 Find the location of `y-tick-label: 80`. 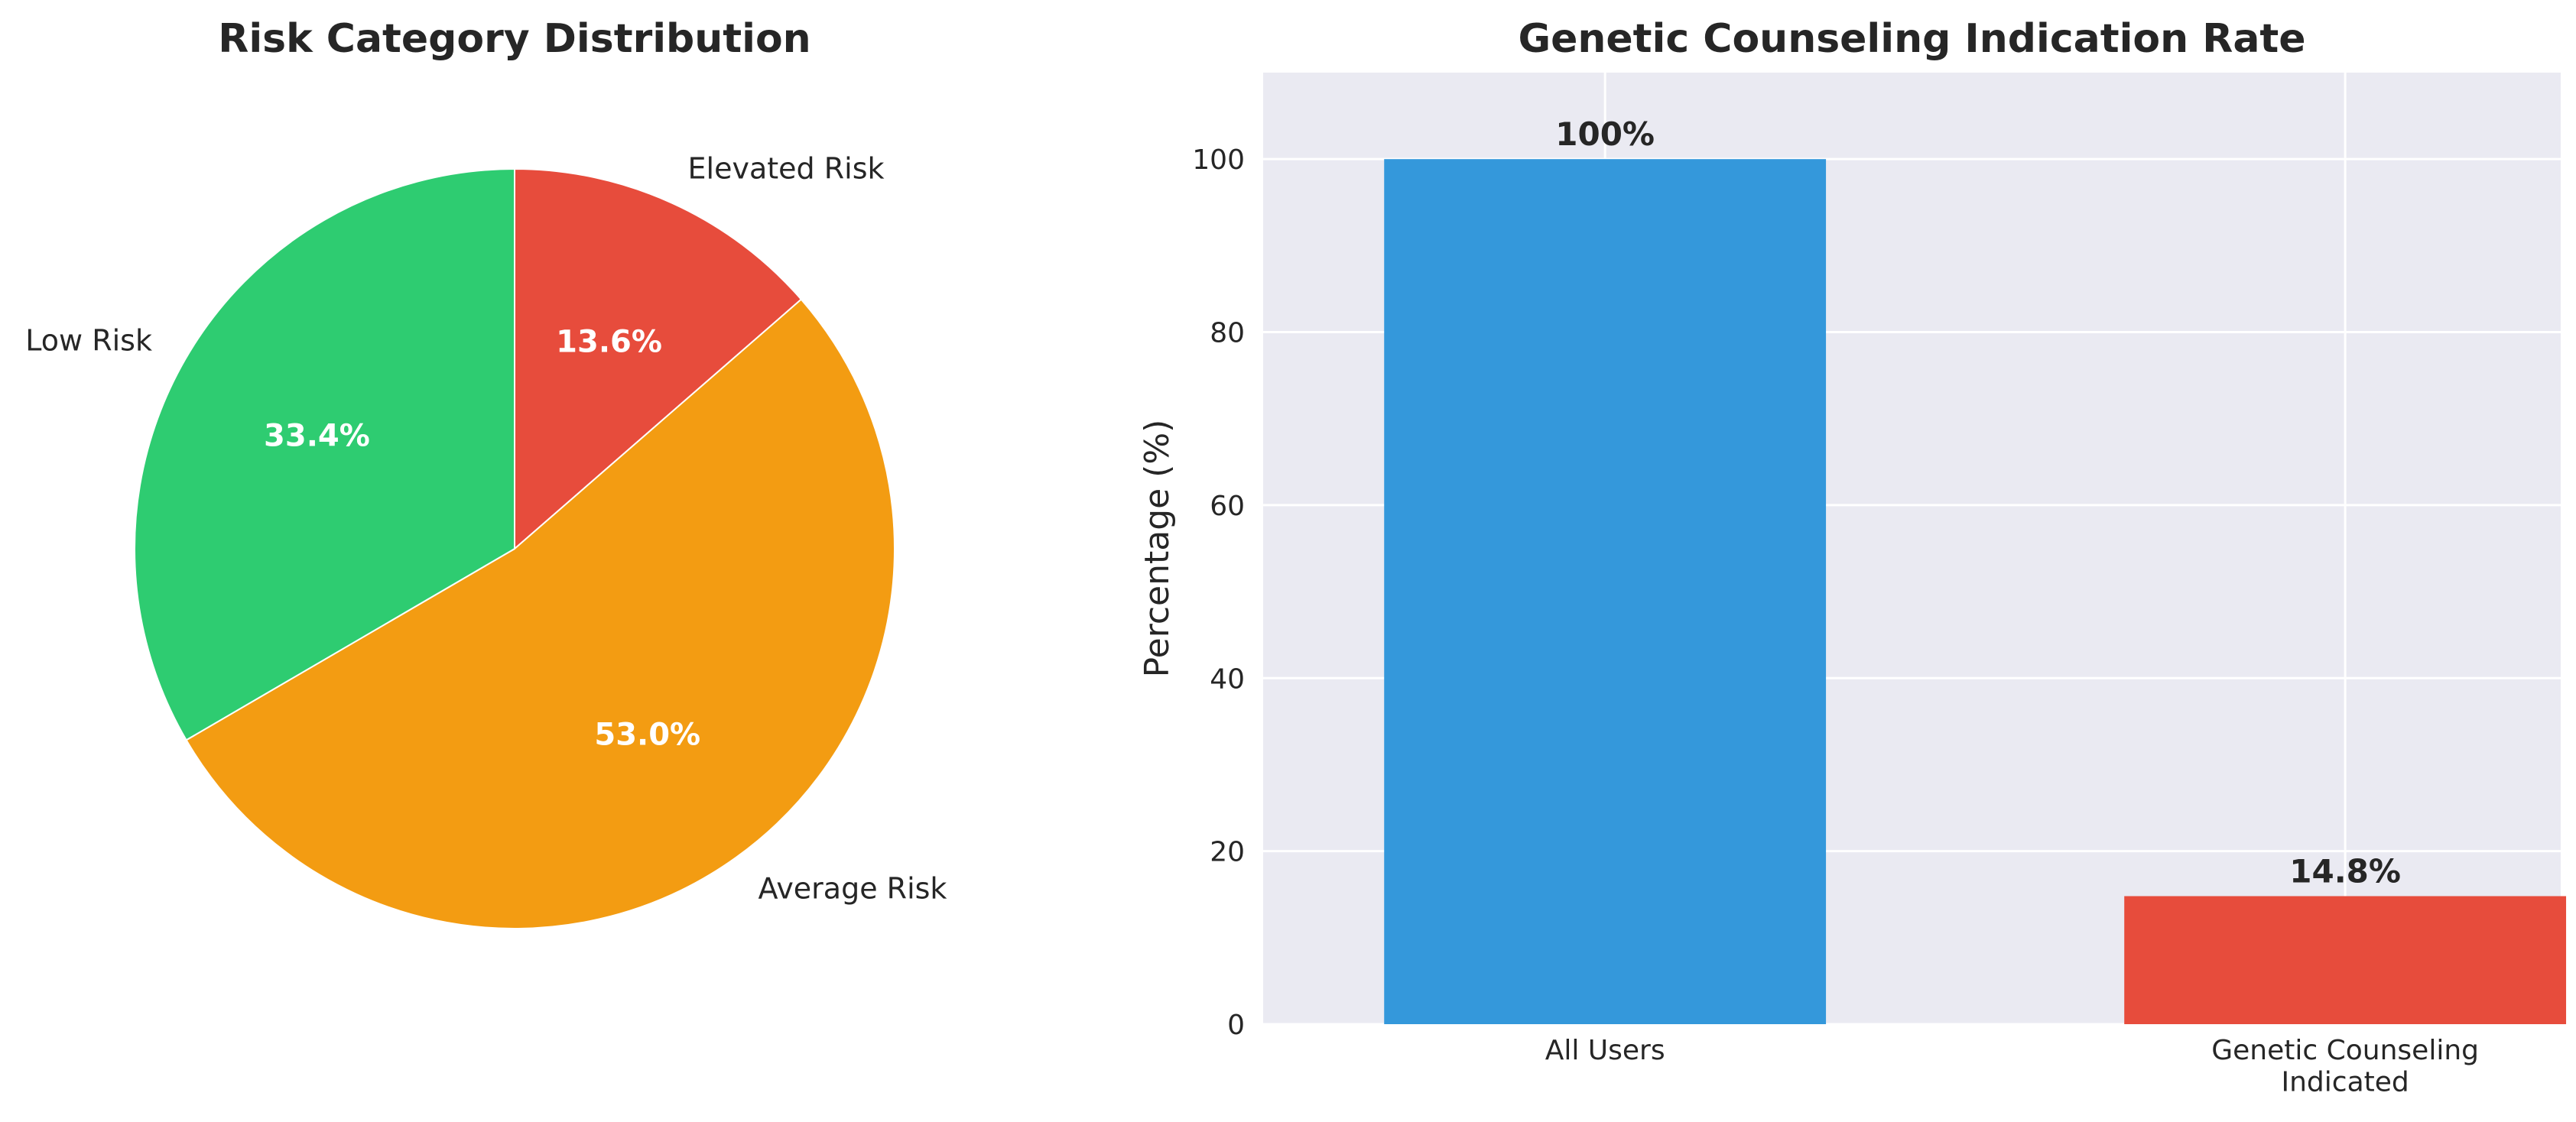

y-tick-label: 80 is located at coordinates (1228, 333).